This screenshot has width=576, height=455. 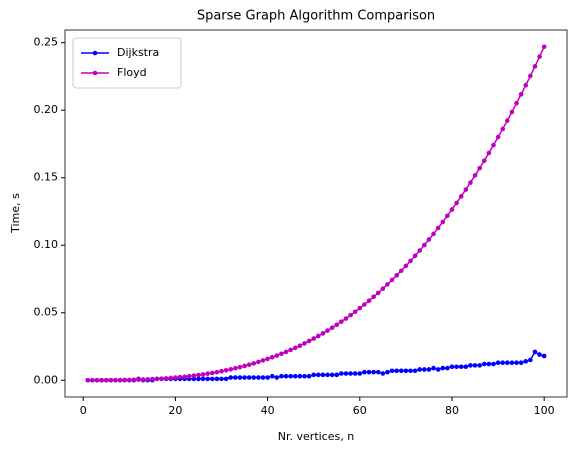 What do you see at coordinates (268, 410) in the screenshot?
I see `x-tick-label: 40` at bounding box center [268, 410].